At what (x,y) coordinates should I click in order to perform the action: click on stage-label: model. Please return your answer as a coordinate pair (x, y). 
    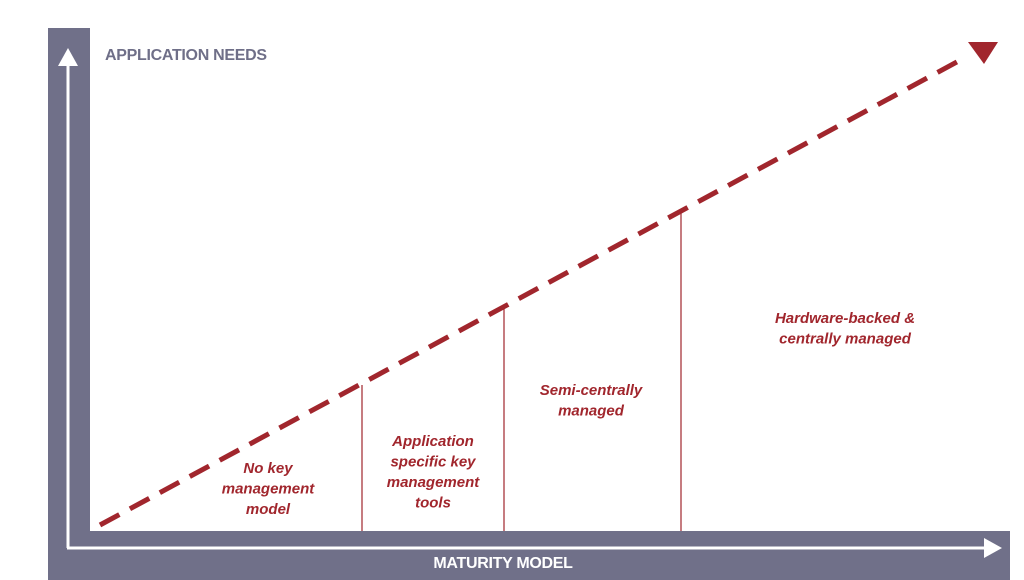
    Looking at the image, I should click on (268, 509).